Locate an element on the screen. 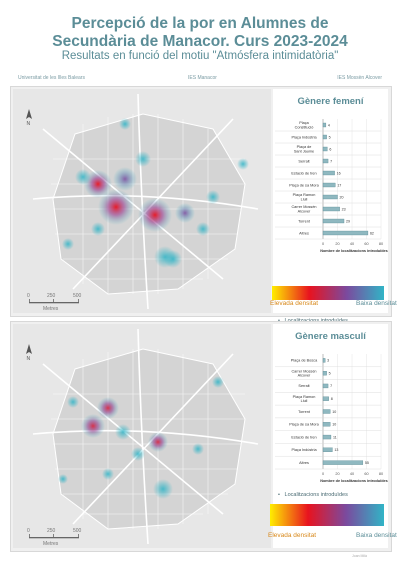 This screenshot has height=566, width=400. bar-value-label: 16 is located at coordinates (339, 173).